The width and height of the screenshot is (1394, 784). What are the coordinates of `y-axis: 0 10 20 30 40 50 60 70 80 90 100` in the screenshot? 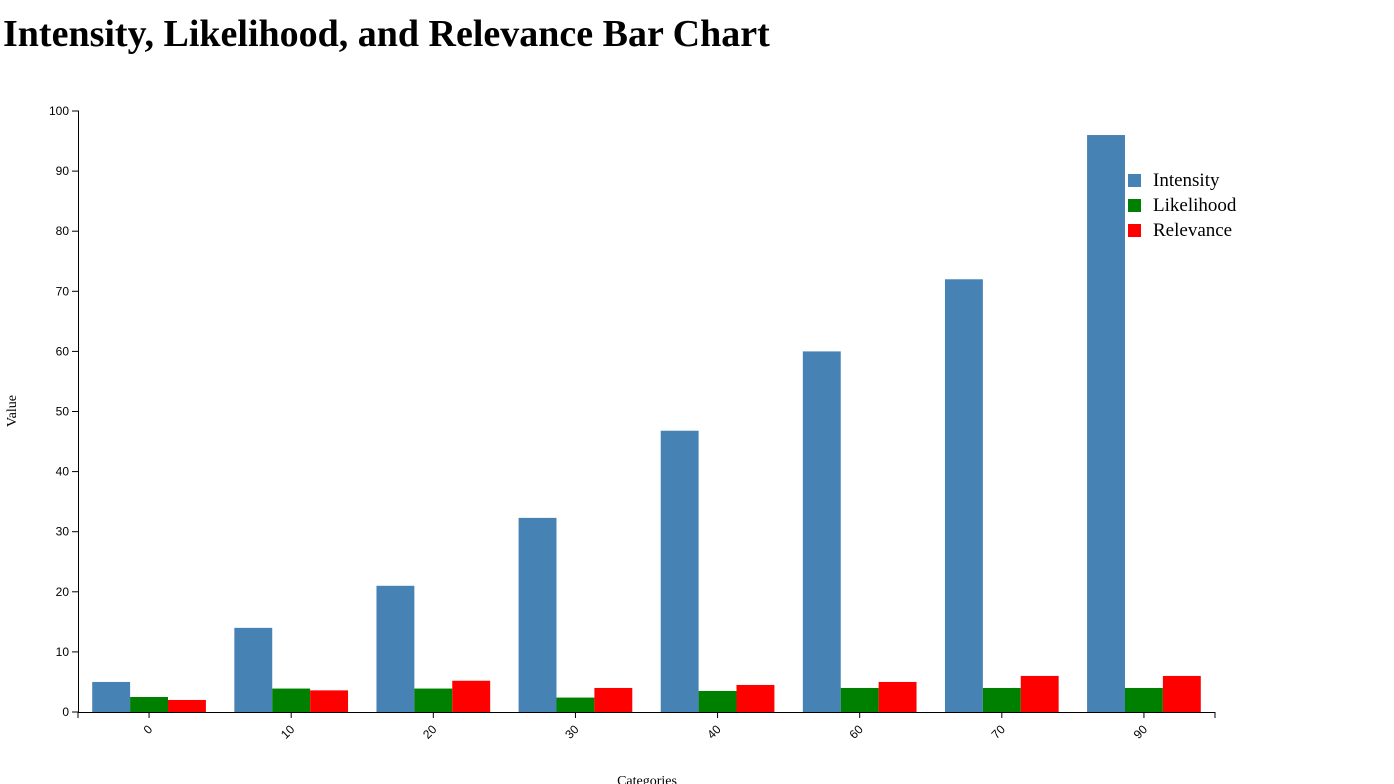 It's located at (64, 411).